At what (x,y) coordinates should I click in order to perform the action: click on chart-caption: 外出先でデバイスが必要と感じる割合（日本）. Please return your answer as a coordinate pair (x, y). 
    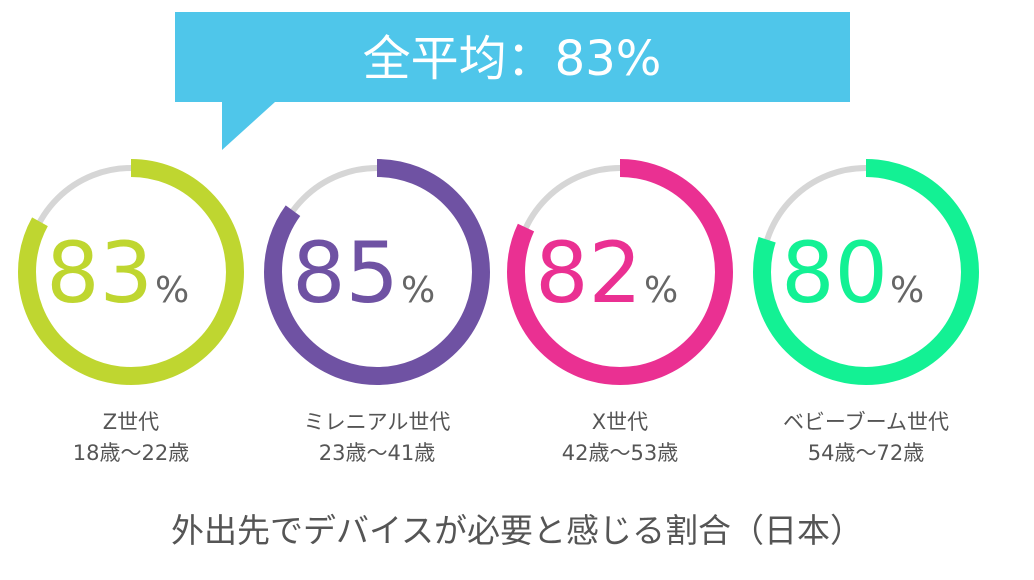
    Looking at the image, I should click on (517, 530).